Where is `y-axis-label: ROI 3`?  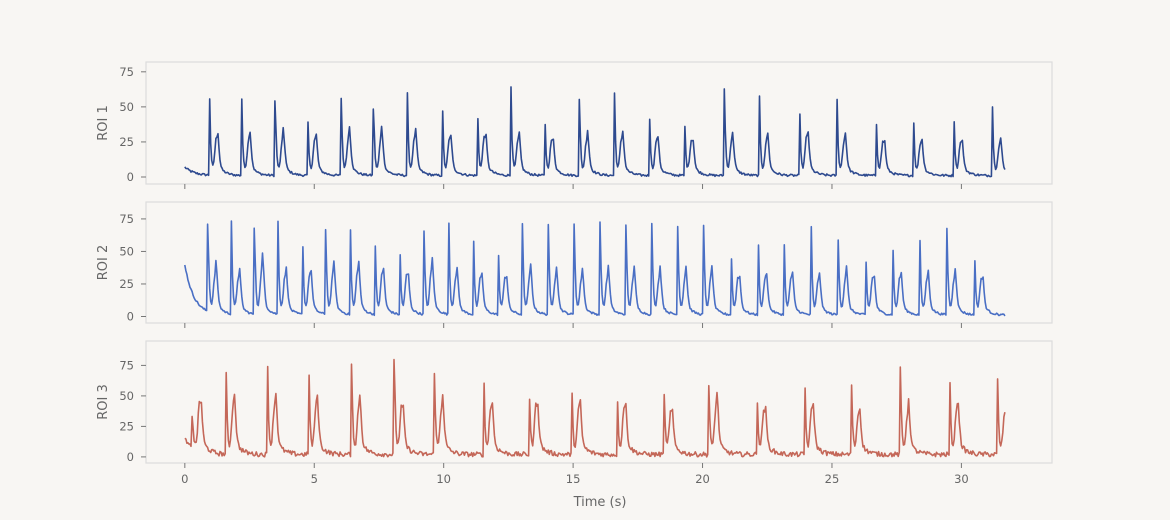 y-axis-label: ROI 3 is located at coordinates (103, 402).